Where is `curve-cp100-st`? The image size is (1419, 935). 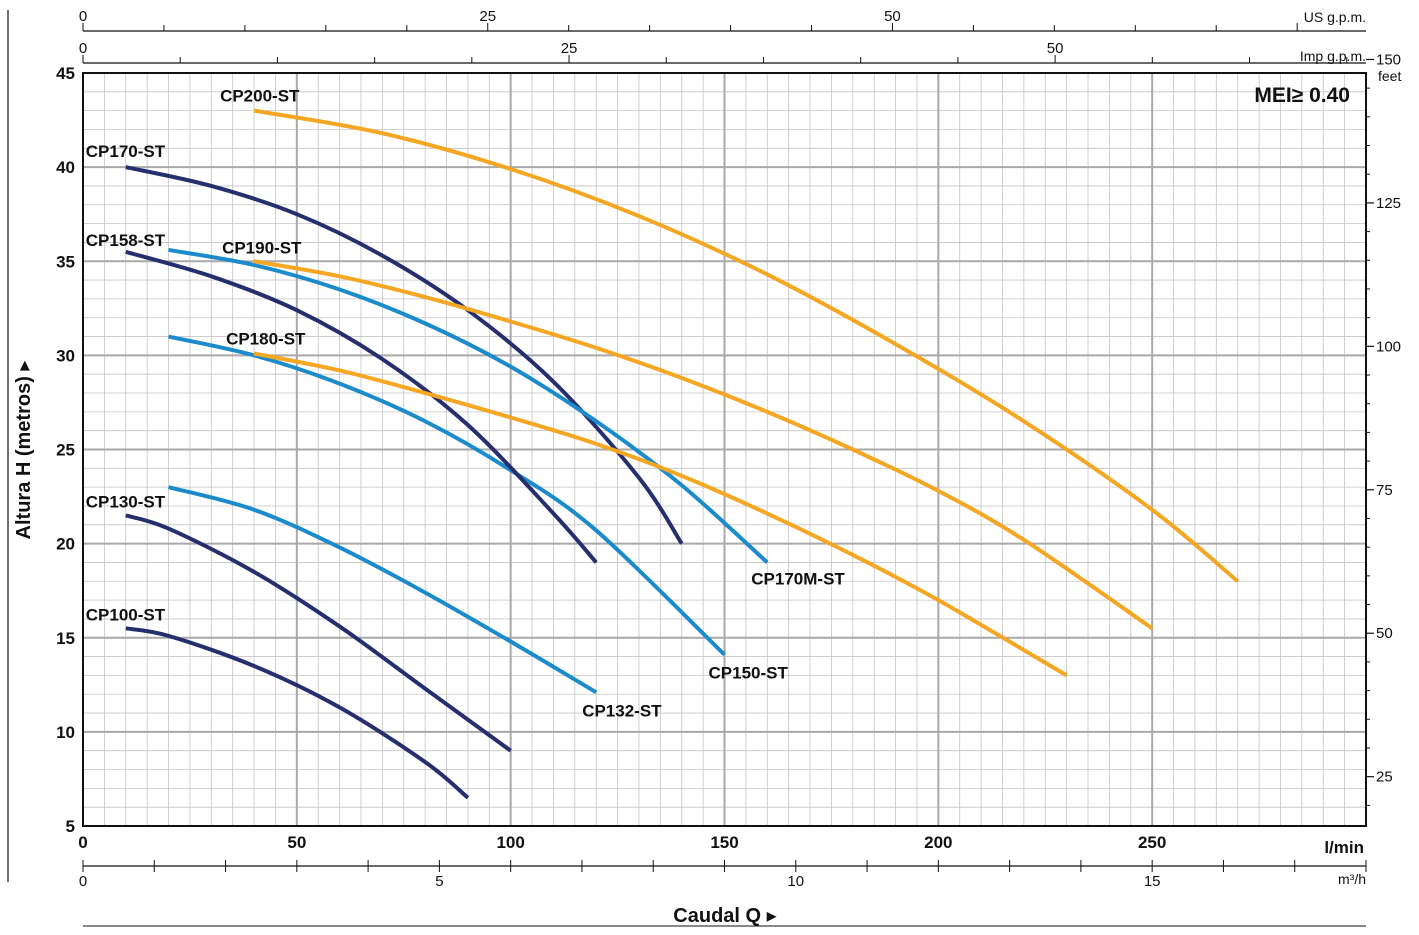 curve-cp100-st is located at coordinates (297, 713).